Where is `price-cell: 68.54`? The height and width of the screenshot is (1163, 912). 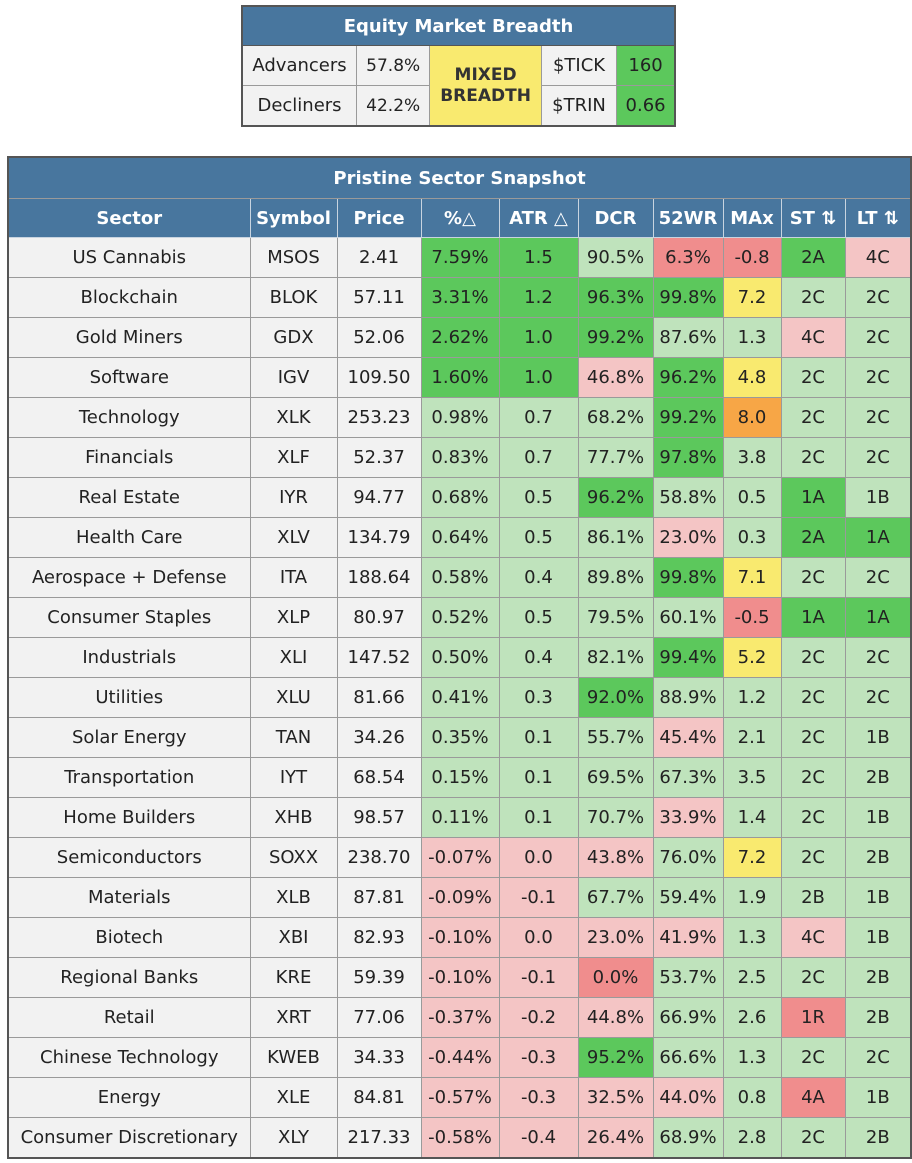
price-cell: 68.54 is located at coordinates (379, 777).